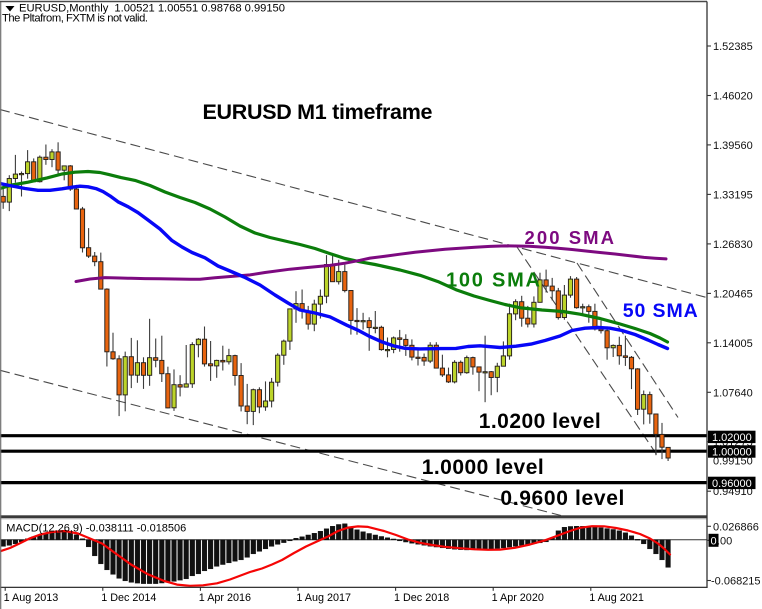 Image resolution: width=762 pixels, height=609 pixels. Describe the element at coordinates (323, 598) in the screenshot. I see `svg-text: 1 Aug 2017` at that location.